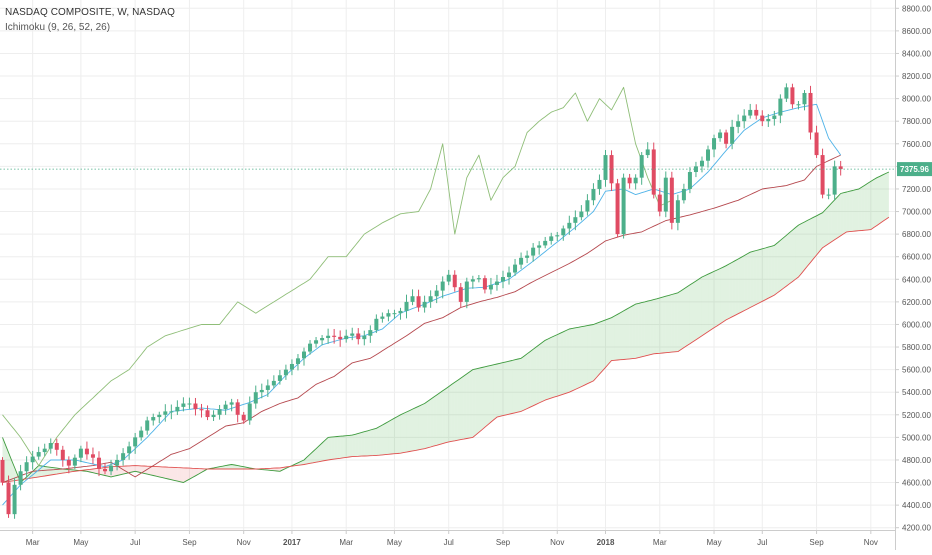  What do you see at coordinates (90, 12) in the screenshot?
I see `chart-title: NASDAQ COMPOSITE, W, NASDAQ` at bounding box center [90, 12].